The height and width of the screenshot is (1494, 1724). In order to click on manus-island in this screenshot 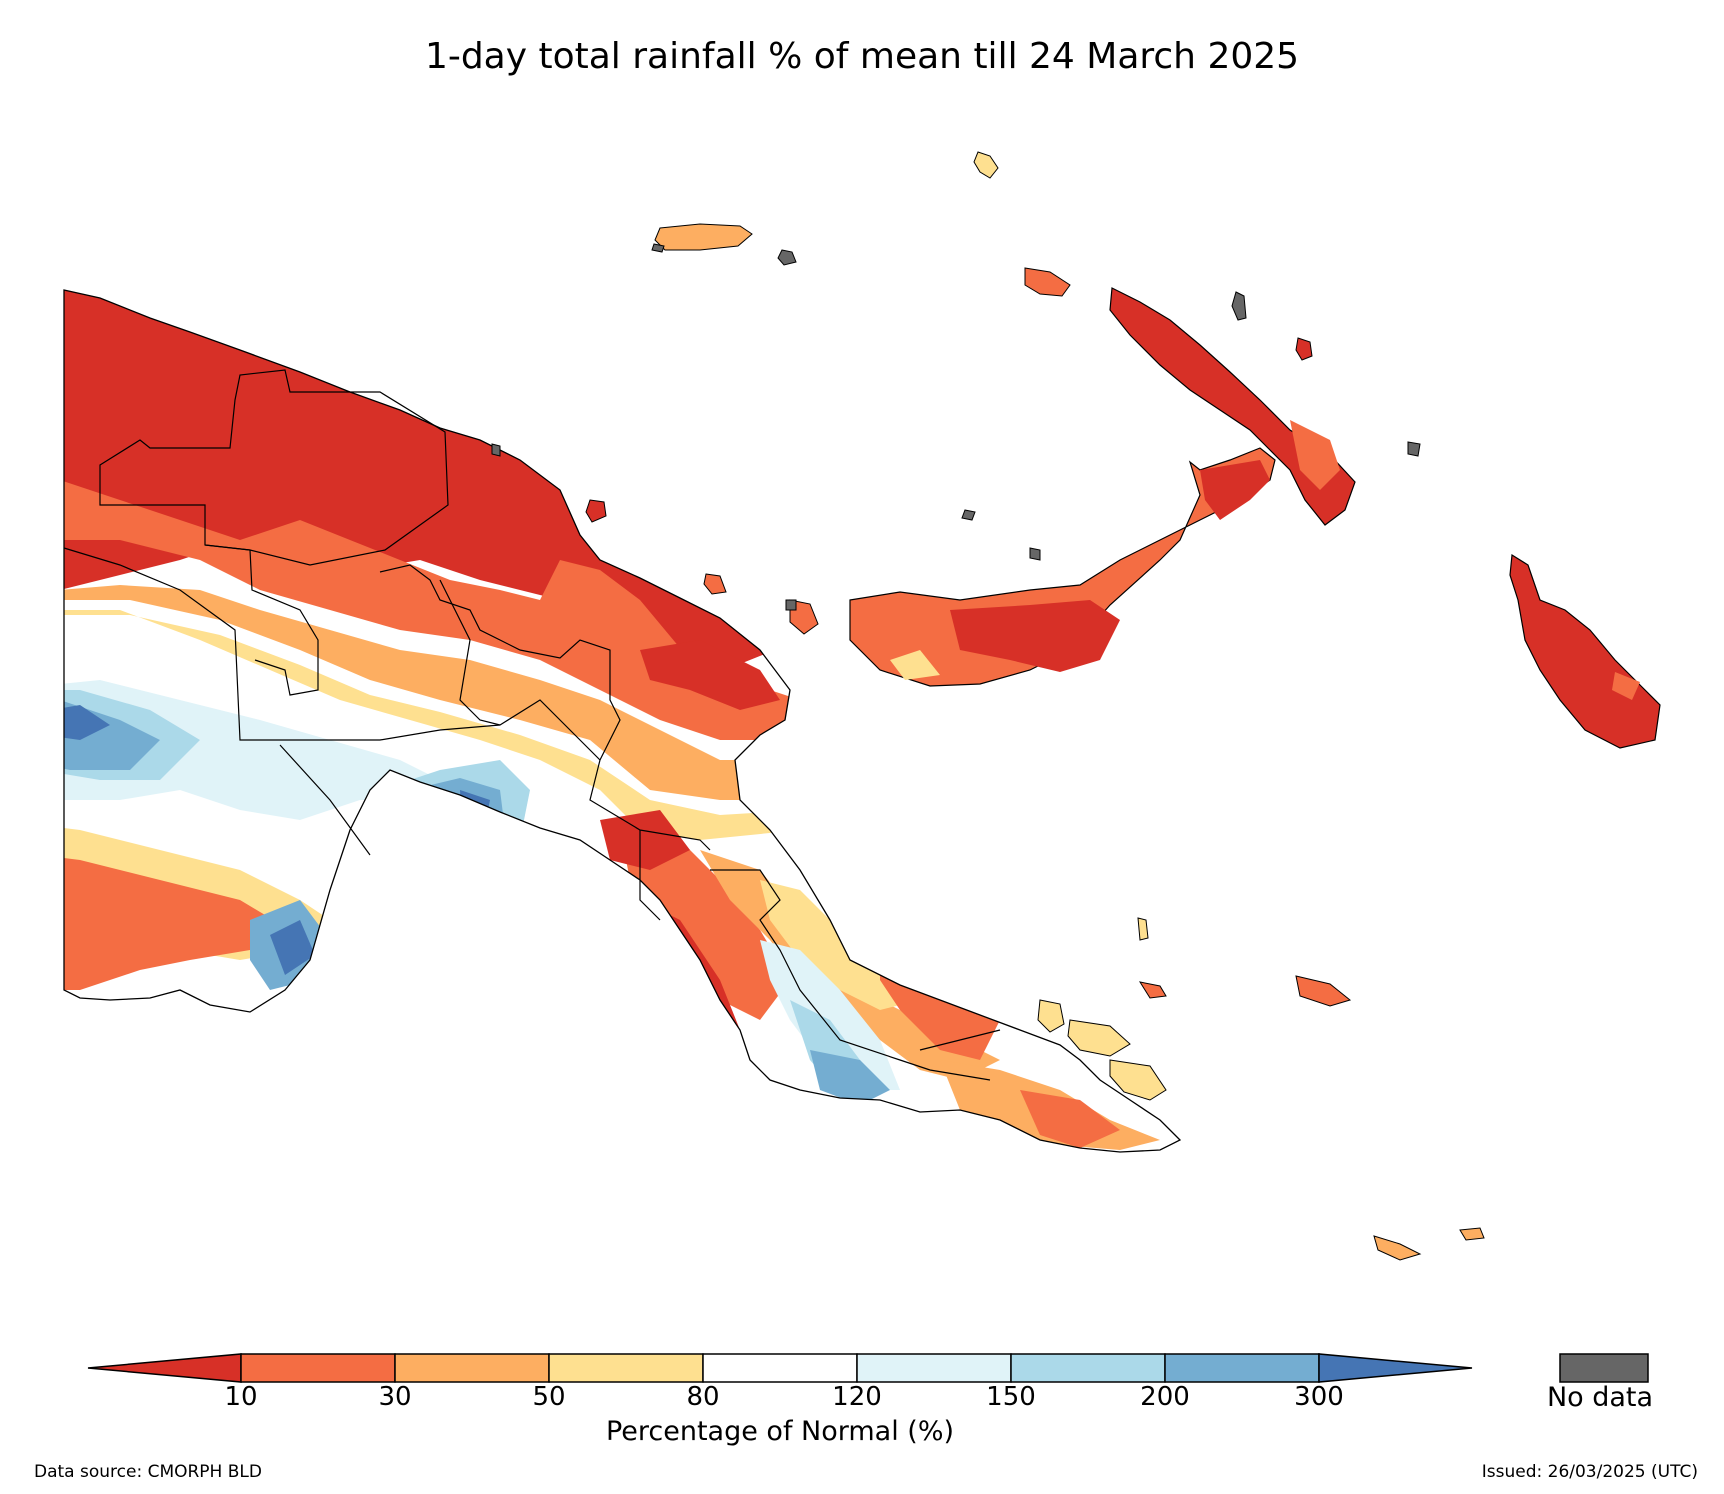, I will do `click(703, 237)`.